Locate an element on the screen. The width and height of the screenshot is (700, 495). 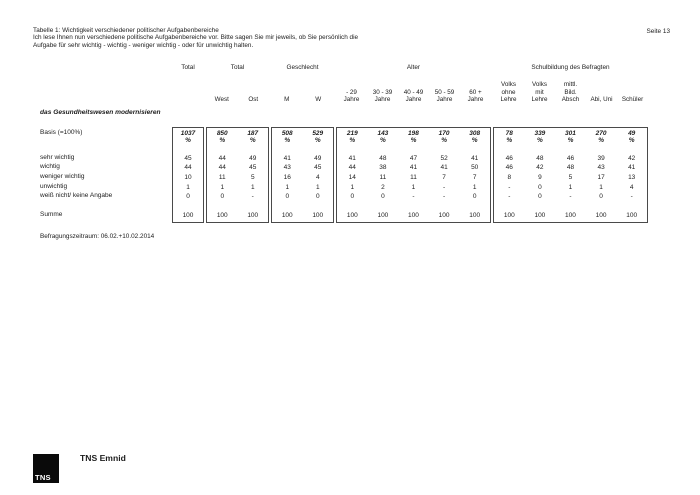
column-header-line: ohne is located at coordinates (508, 92).